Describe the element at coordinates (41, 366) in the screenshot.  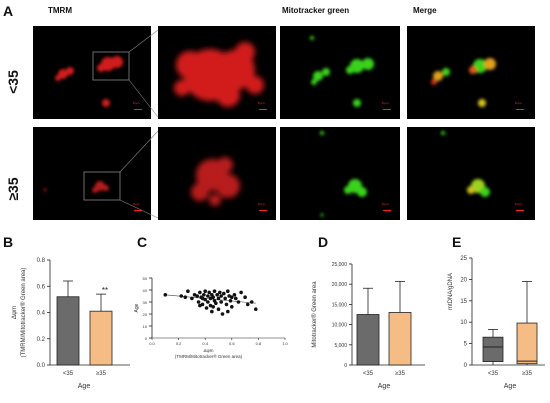
I see `y-tick-label: 0.0` at that location.